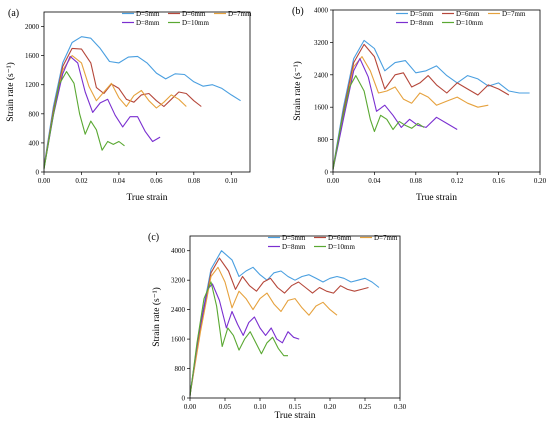 Image resolution: width=550 pixels, height=423 pixels. What do you see at coordinates (146, 198) in the screenshot?
I see `chart-a-x-axis-label: True strain` at bounding box center [146, 198].